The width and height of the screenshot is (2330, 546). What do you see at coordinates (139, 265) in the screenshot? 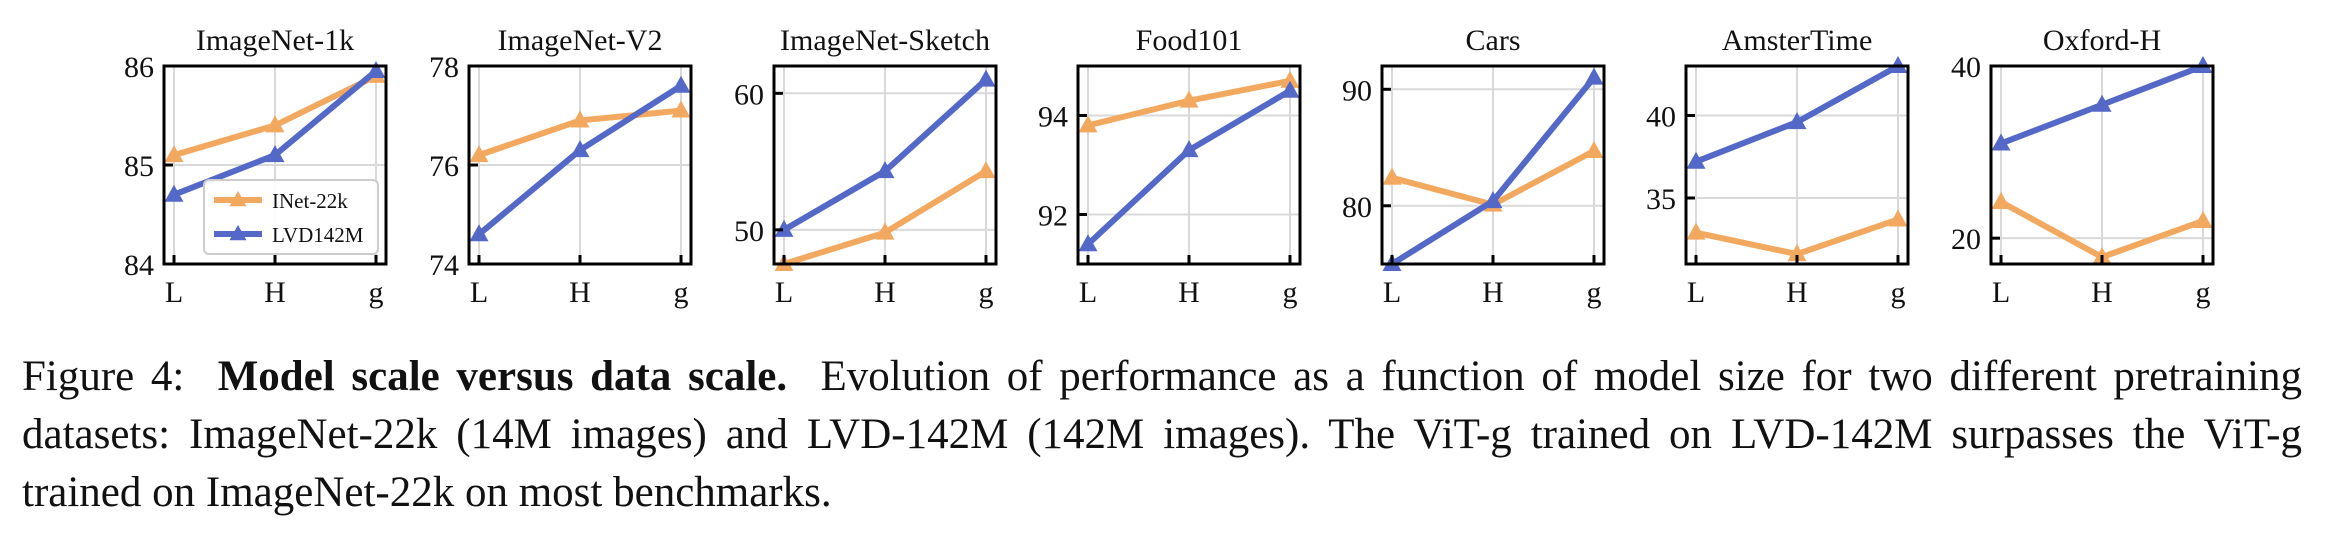
I see `y-tick-label: 84` at bounding box center [139, 265].